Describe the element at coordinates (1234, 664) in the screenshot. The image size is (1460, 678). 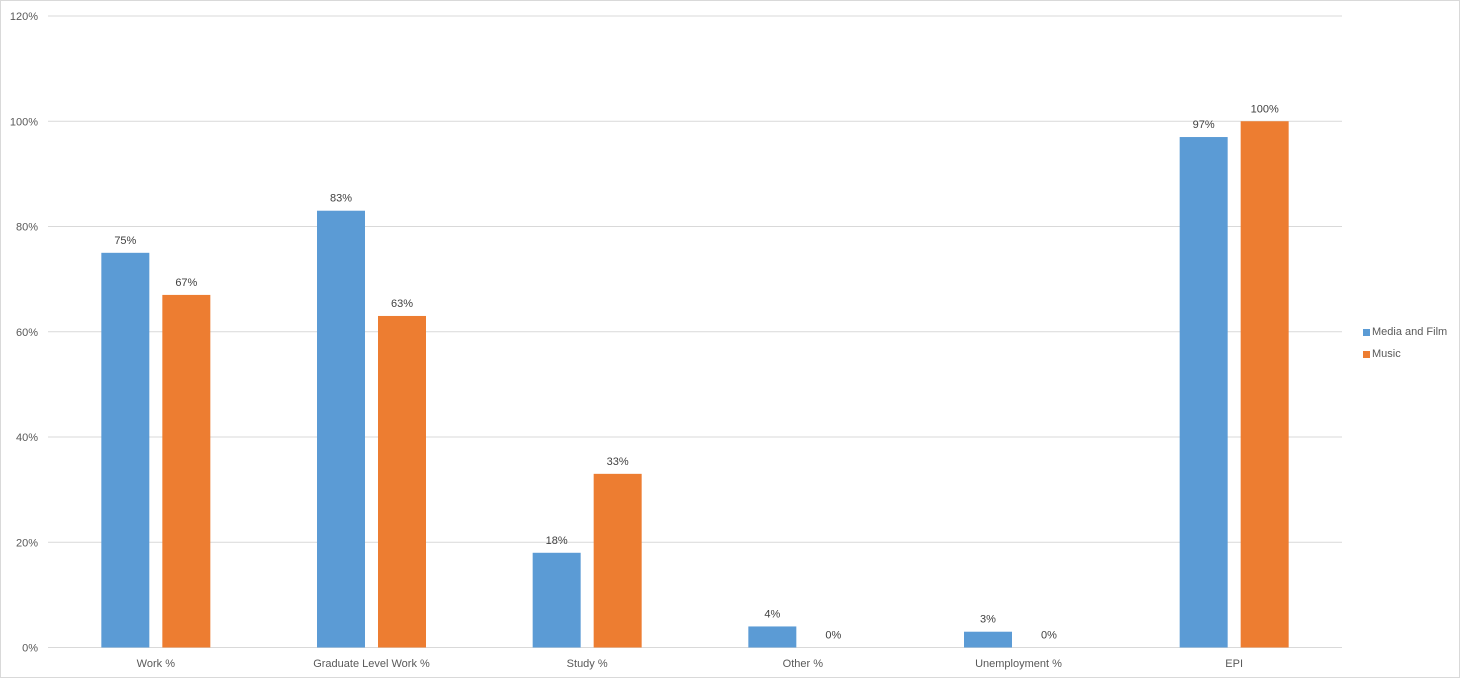
I see `x-tick-label: EPI` at that location.